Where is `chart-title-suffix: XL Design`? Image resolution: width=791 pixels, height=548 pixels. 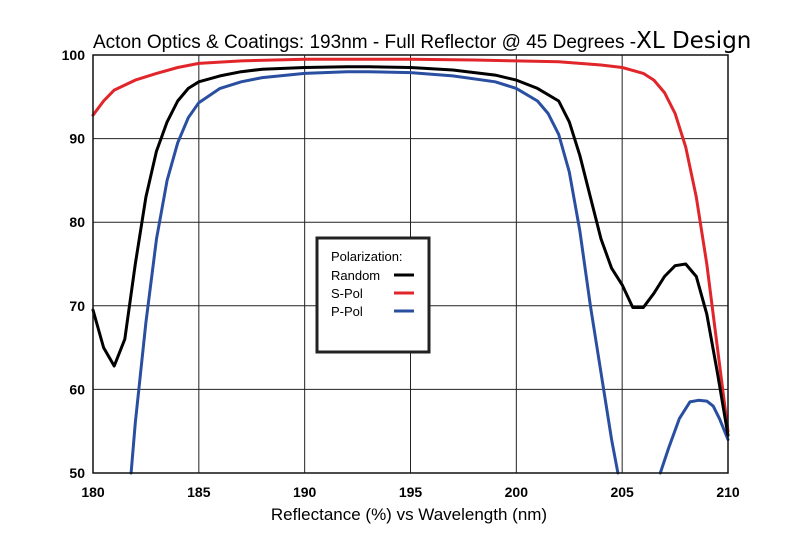 chart-title-suffix: XL Design is located at coordinates (693, 41).